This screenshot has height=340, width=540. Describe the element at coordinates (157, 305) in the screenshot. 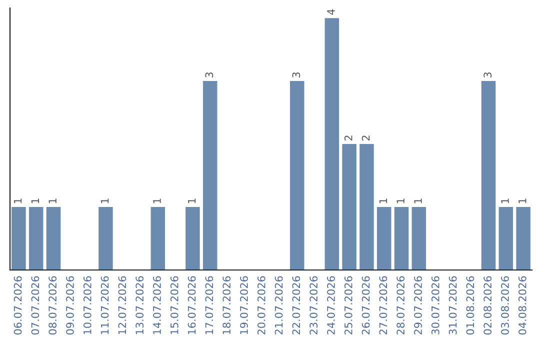

I see `x-tick-label: 14.07.2026` at that location.